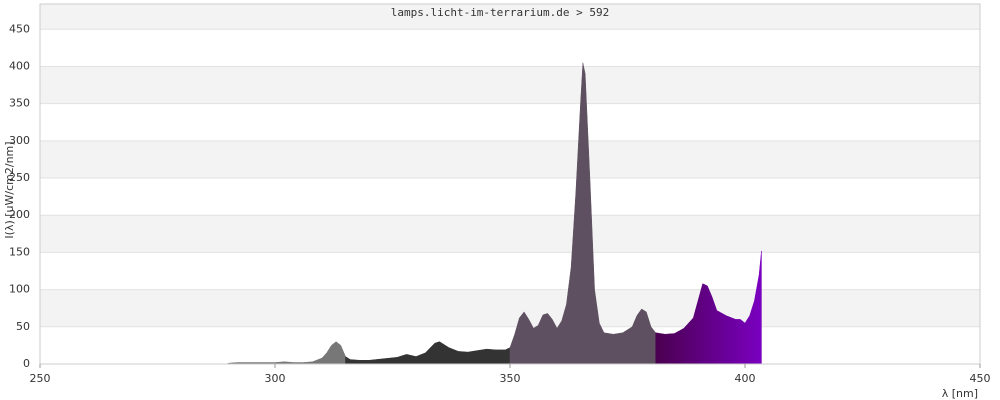  What do you see at coordinates (23, 326) in the screenshot?
I see `y-tick-label: 50` at bounding box center [23, 326].